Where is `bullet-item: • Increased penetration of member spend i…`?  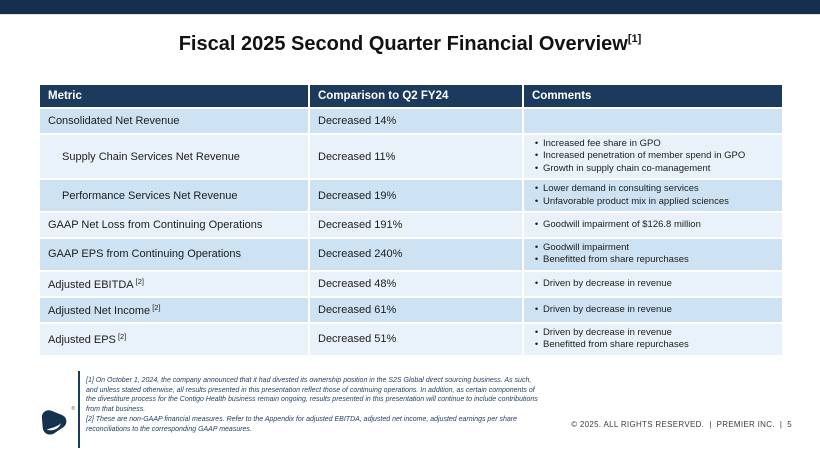
bullet-item: • Increased penetration of member spend i… is located at coordinates (652, 156).